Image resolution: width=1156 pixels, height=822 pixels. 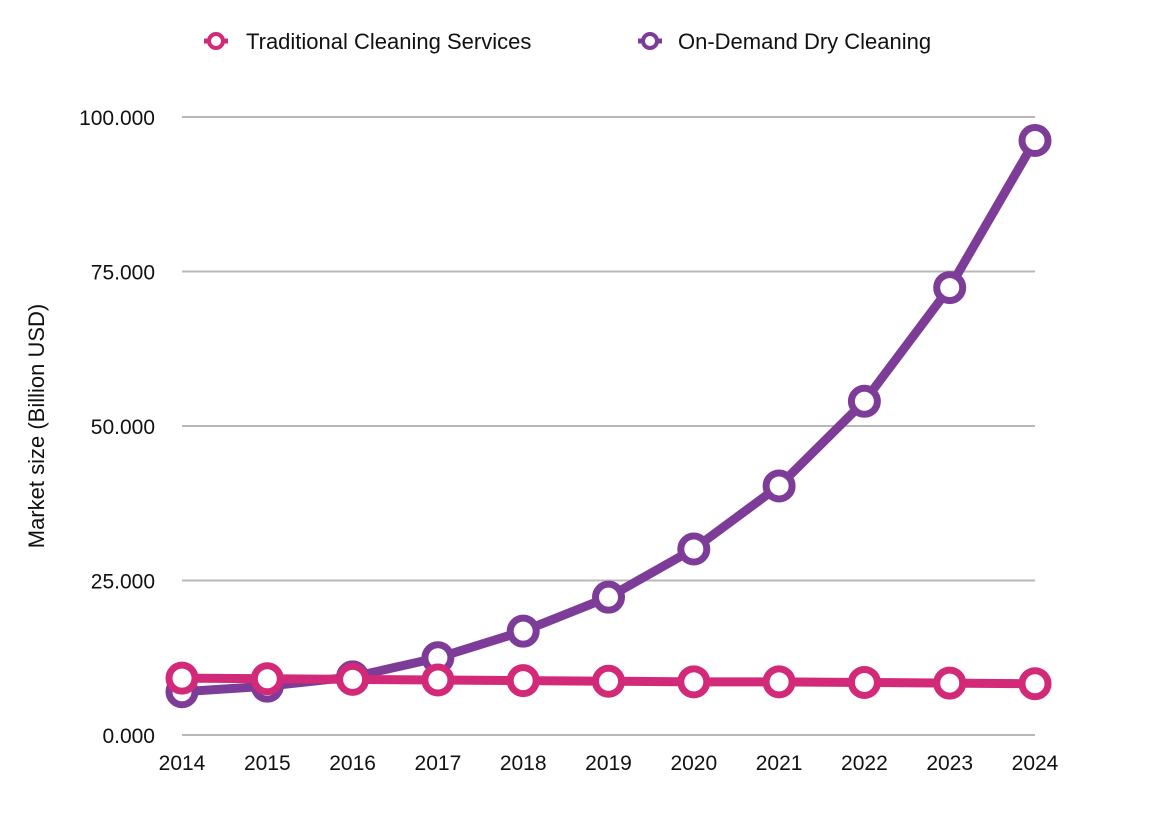 What do you see at coordinates (1035, 763) in the screenshot?
I see `x-tick-label: 2024` at bounding box center [1035, 763].